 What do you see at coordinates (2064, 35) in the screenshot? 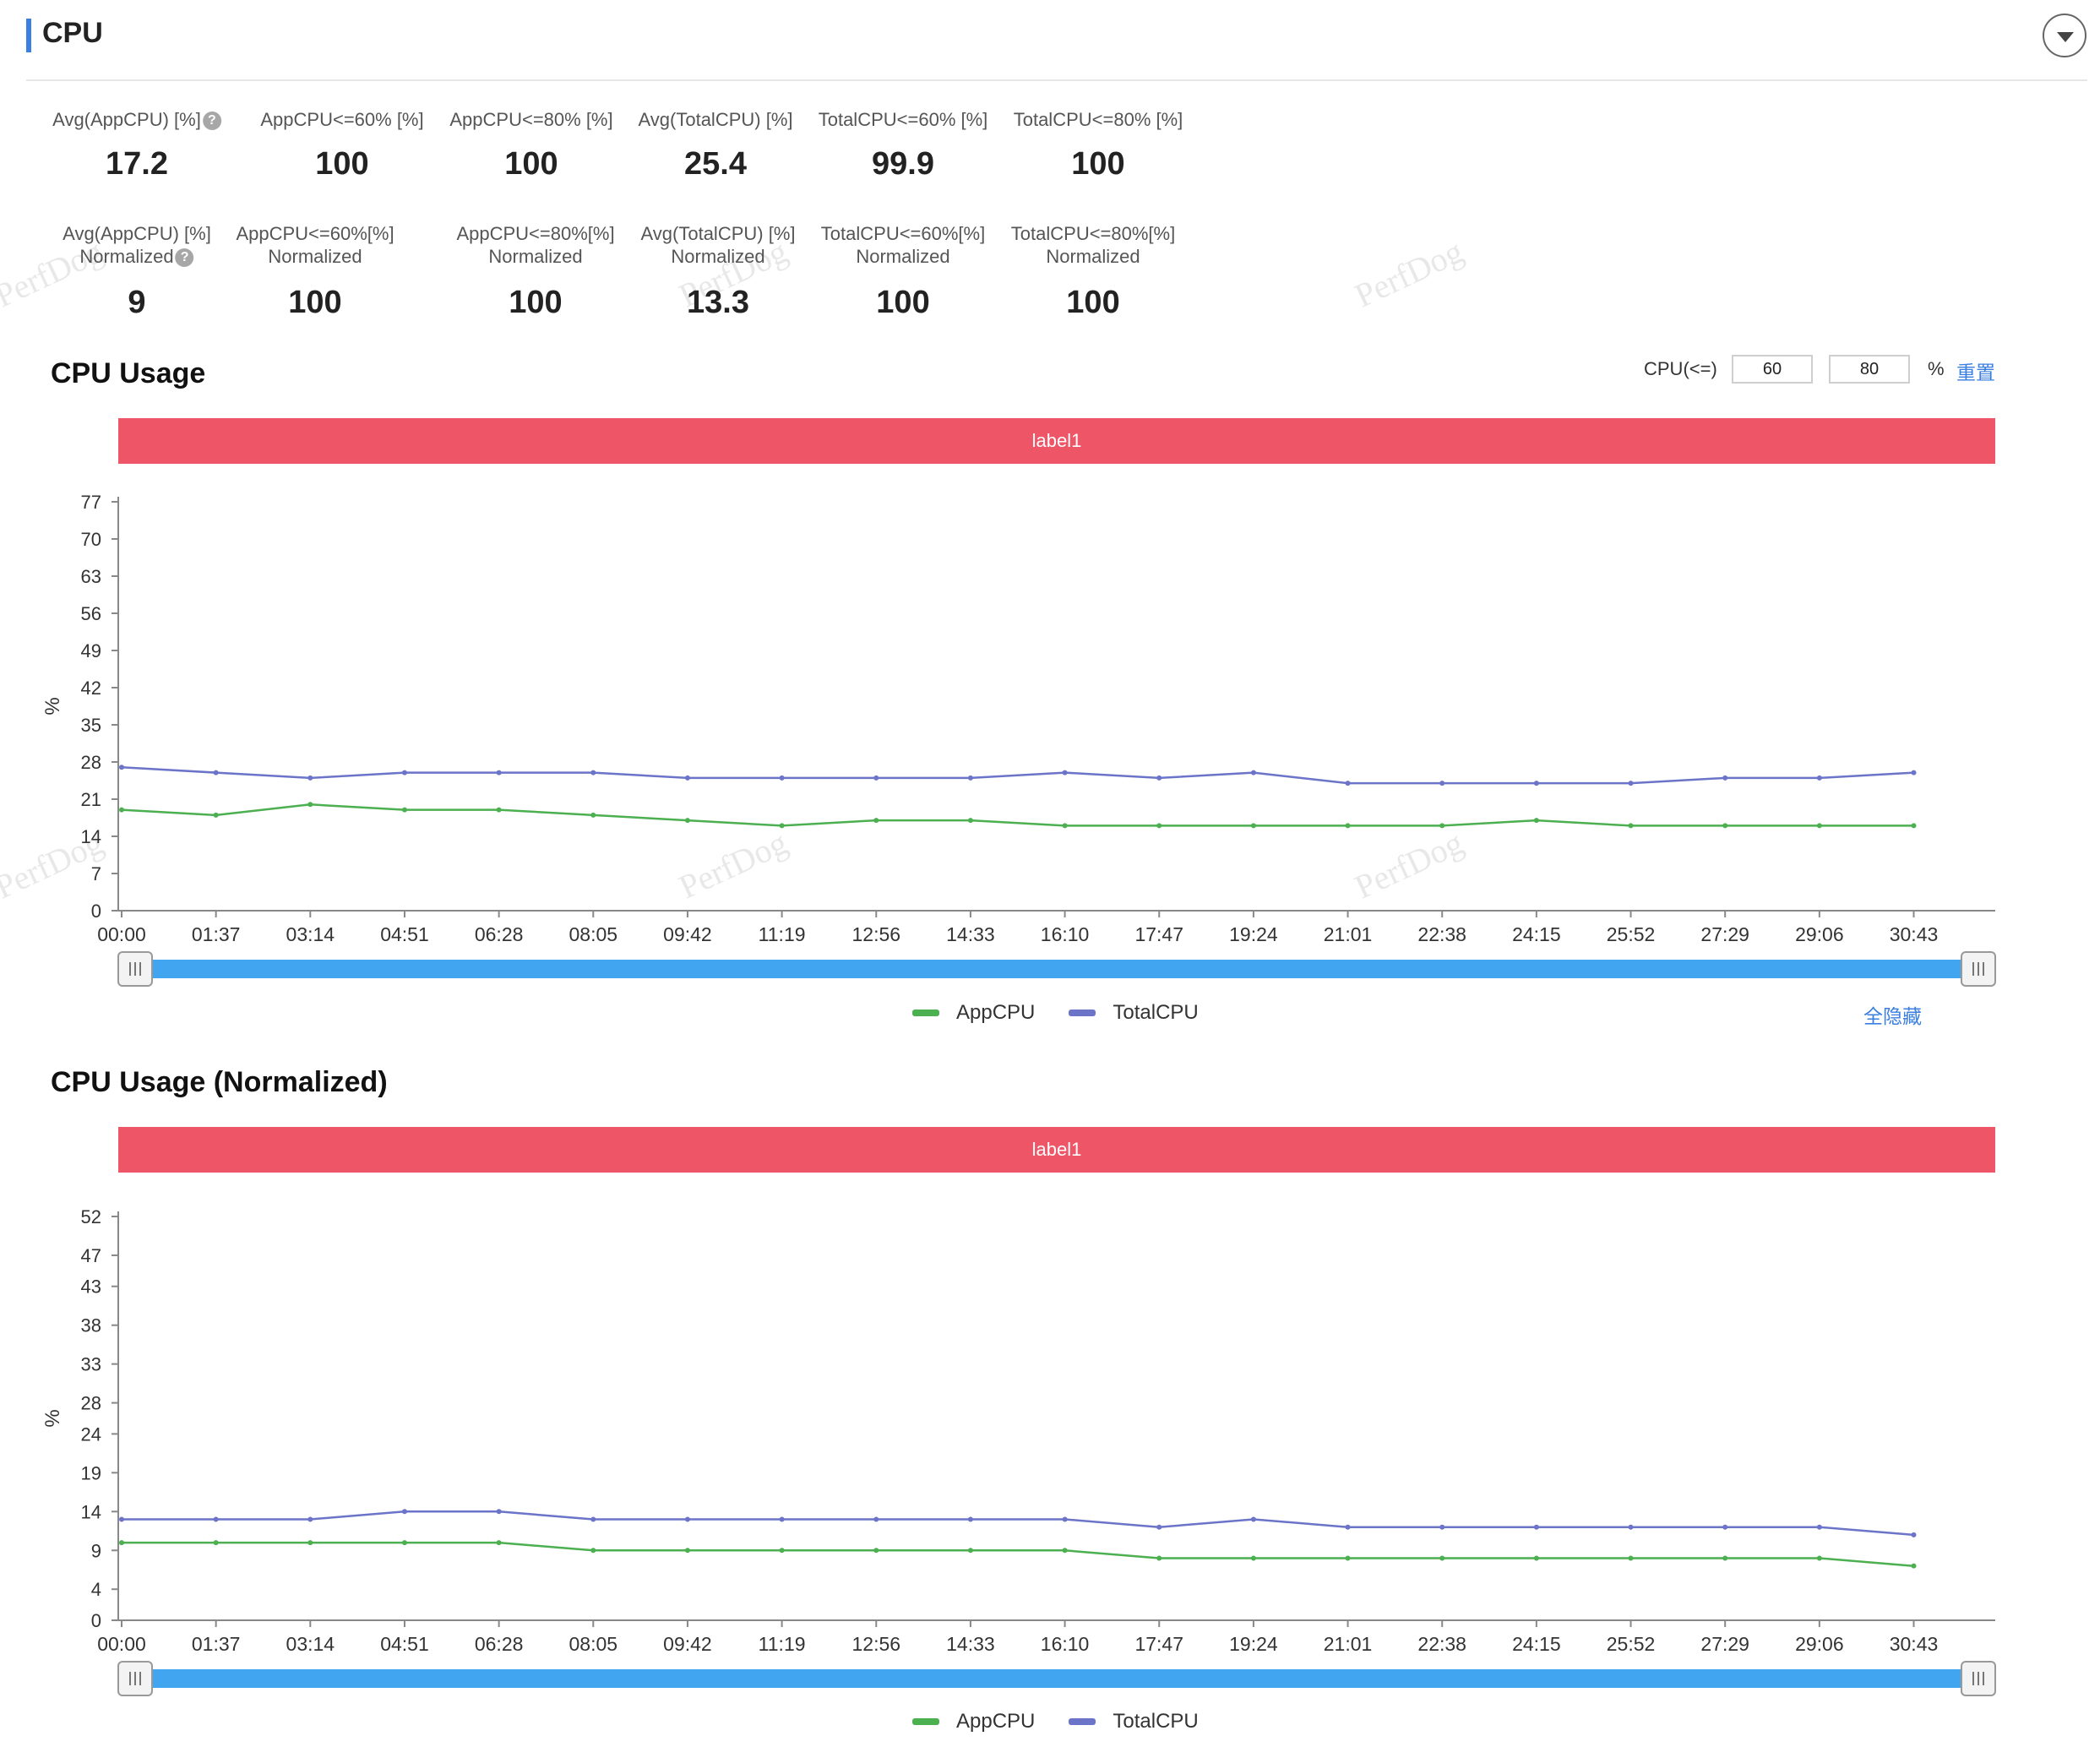
I see `collapse-toggle-button` at bounding box center [2064, 35].